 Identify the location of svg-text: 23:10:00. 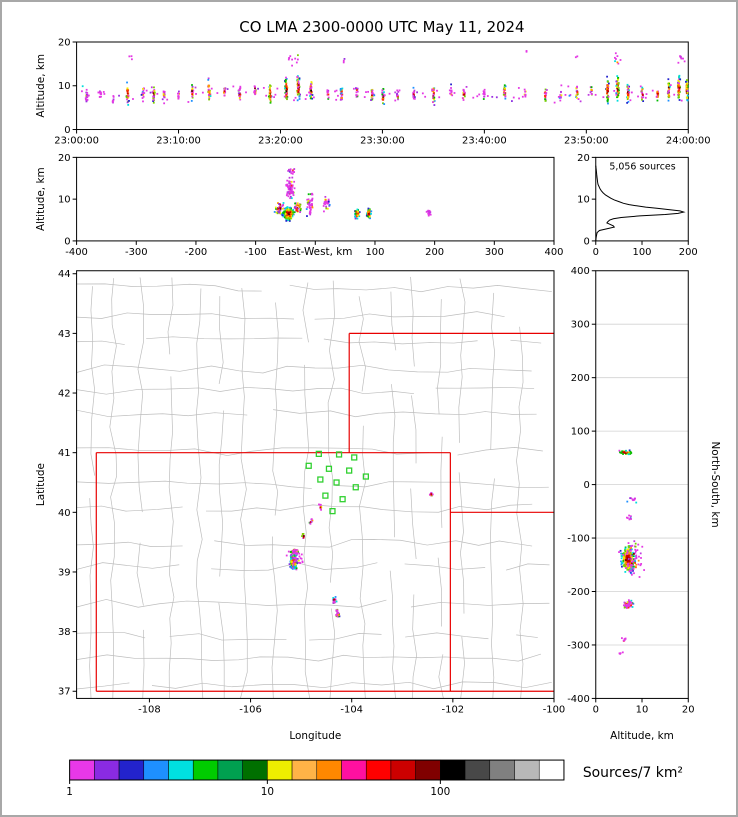
(178, 140).